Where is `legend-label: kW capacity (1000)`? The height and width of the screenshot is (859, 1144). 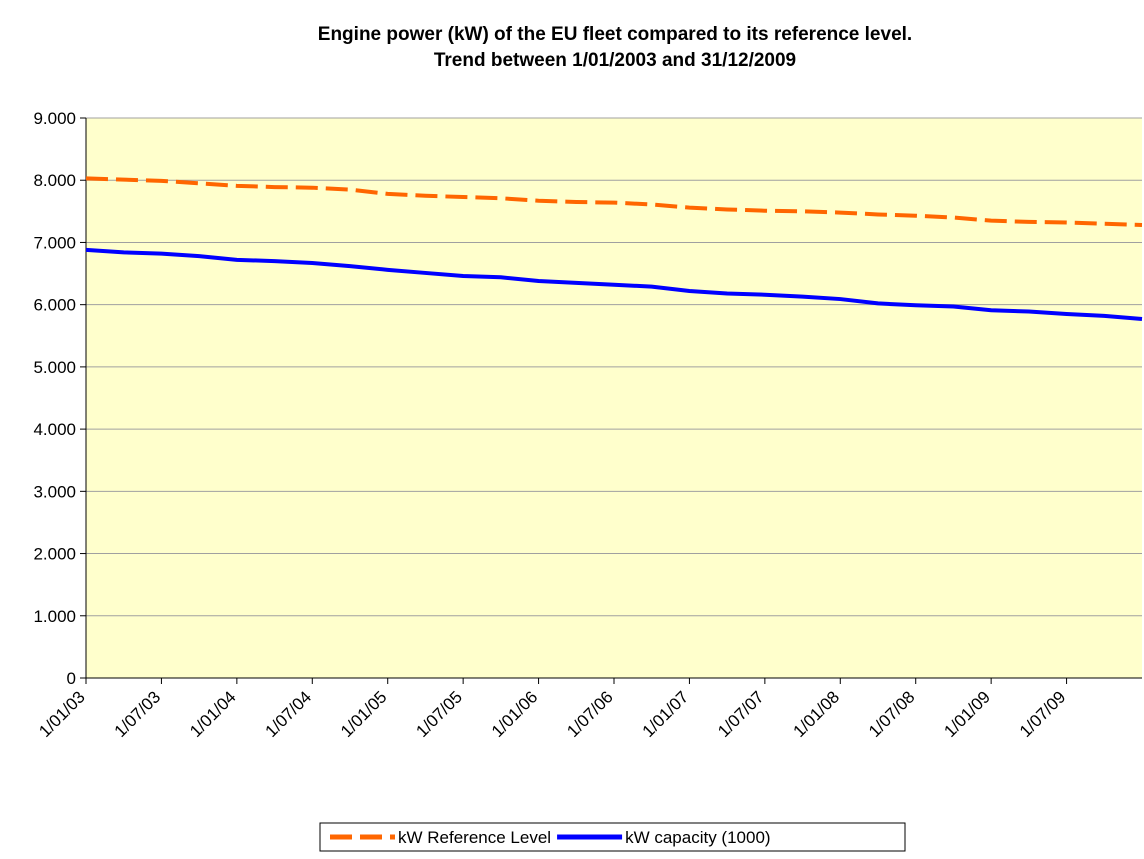 legend-label: kW capacity (1000) is located at coordinates (698, 837).